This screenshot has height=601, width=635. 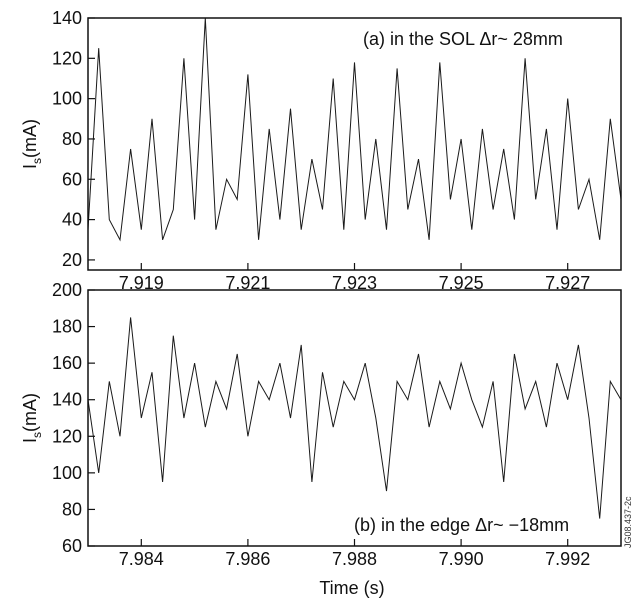 I want to click on panel-a-x-tick-label: 7.923, so click(x=354, y=283).